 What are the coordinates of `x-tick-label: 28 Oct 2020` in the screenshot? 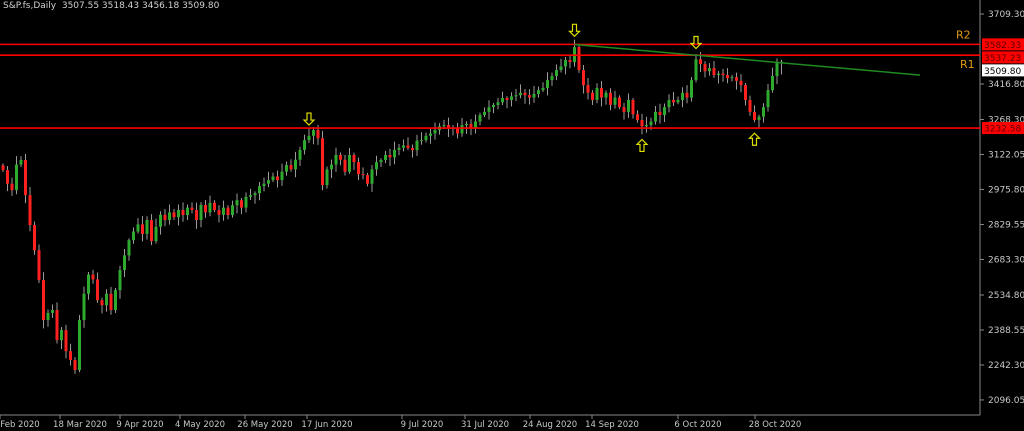 It's located at (775, 425).